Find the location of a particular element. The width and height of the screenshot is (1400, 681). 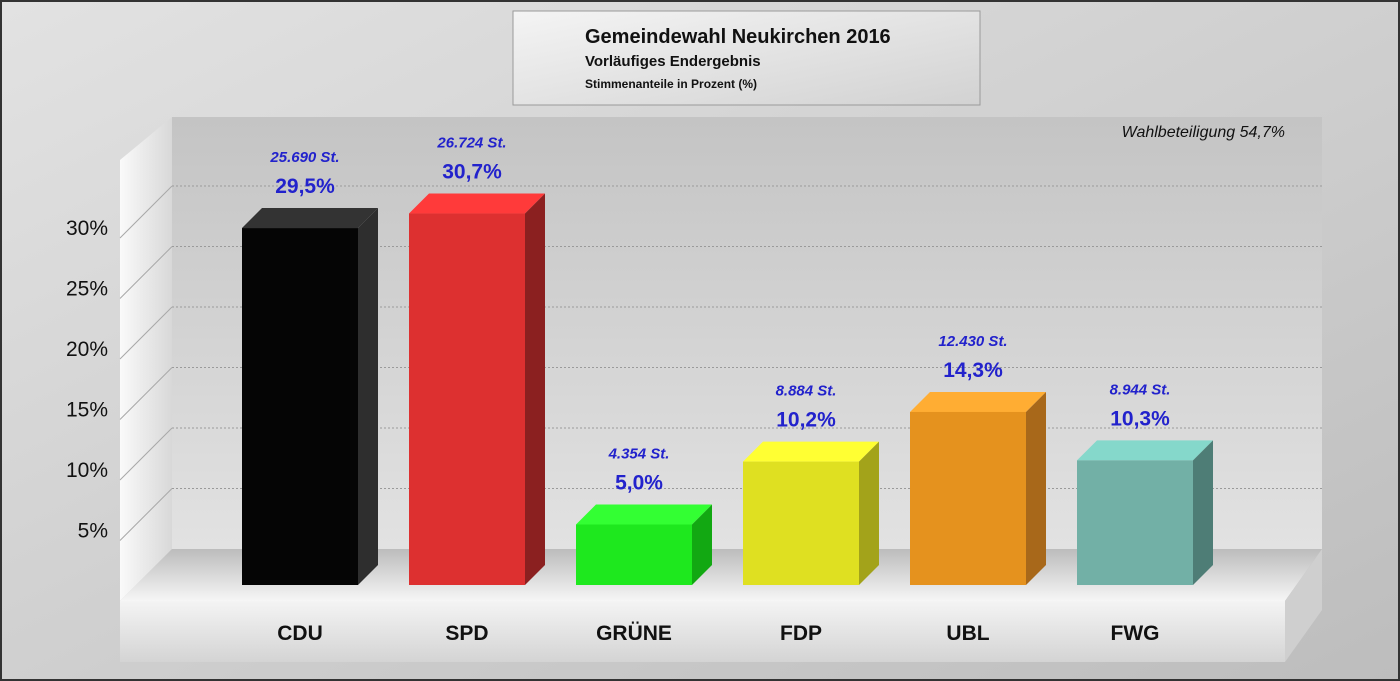

bar-votes-label: 8.884 St. is located at coordinates (806, 391).